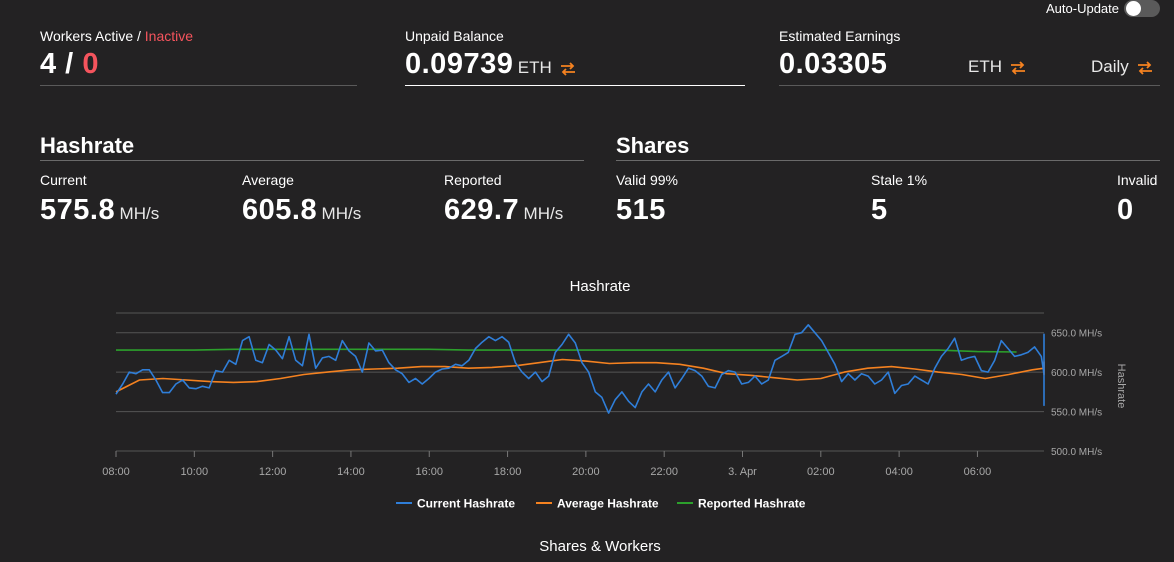 The width and height of the screenshot is (1174, 562). I want to click on average-hashrate-label: Average, so click(268, 180).